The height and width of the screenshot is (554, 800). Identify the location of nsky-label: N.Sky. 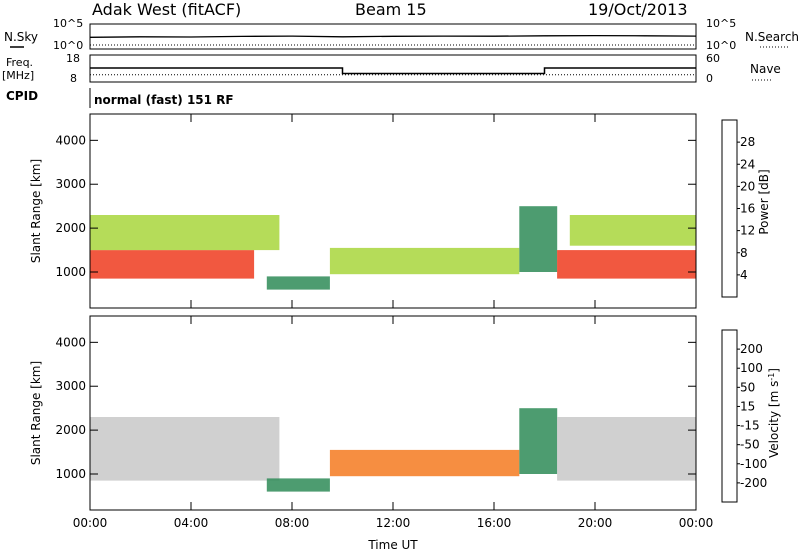
(21, 37).